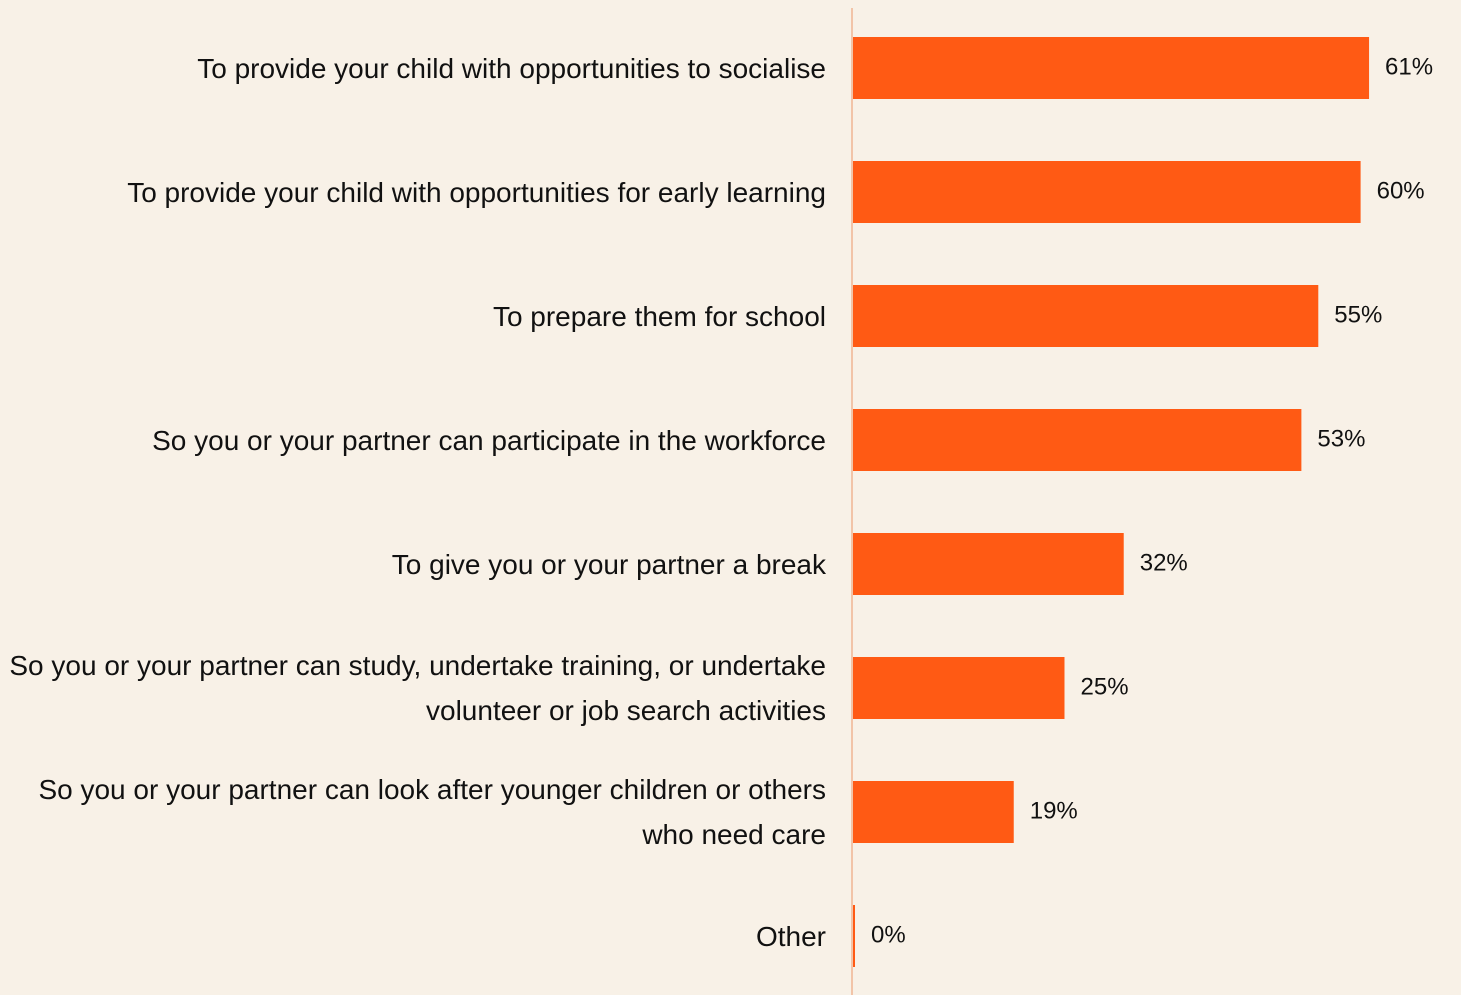 The height and width of the screenshot is (995, 1461). I want to click on value-label: 19%, so click(1054, 810).